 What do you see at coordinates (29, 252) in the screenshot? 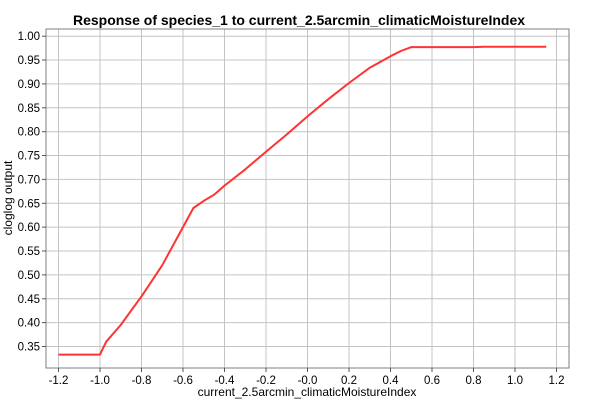
I see `y-tick-label: 0.55` at bounding box center [29, 252].